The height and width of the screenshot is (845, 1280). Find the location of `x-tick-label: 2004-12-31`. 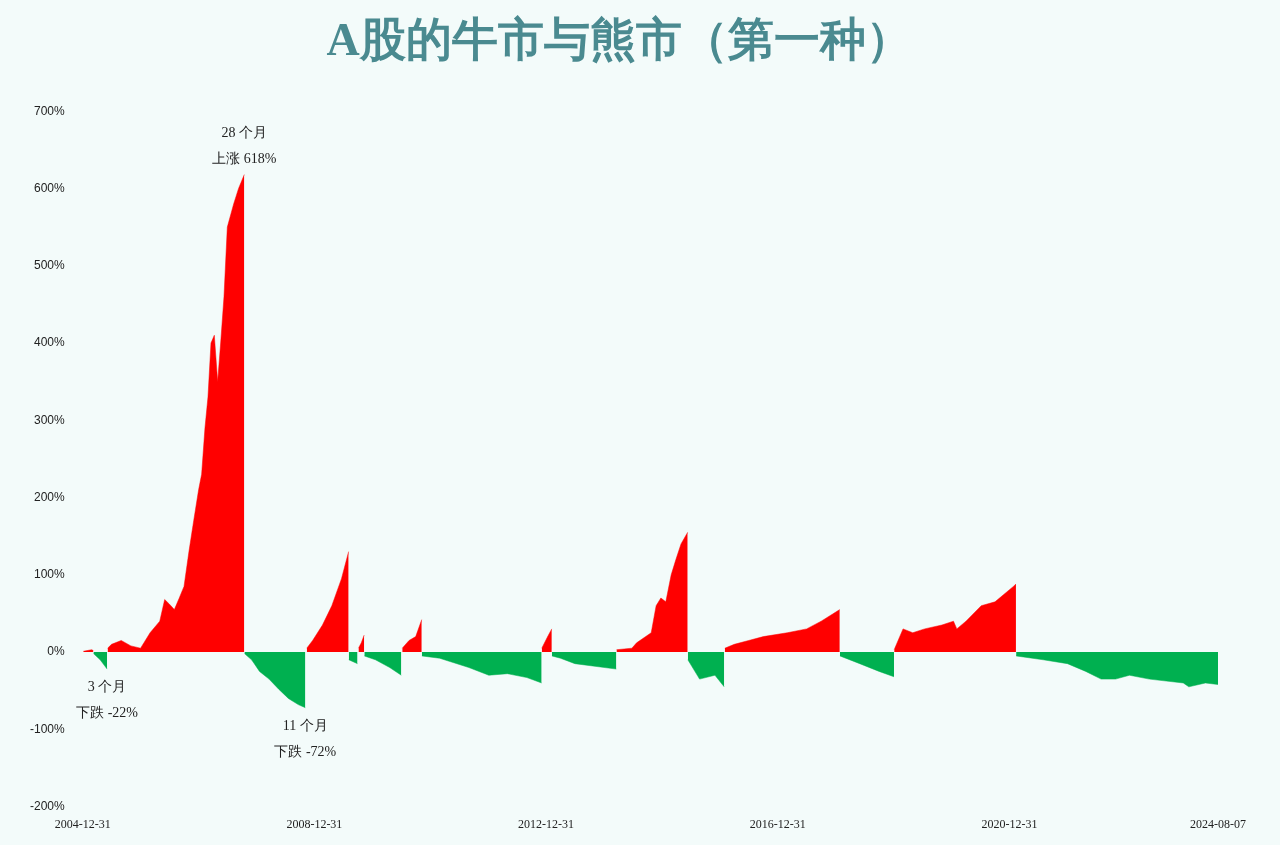

x-tick-label: 2004-12-31 is located at coordinates (82, 823).